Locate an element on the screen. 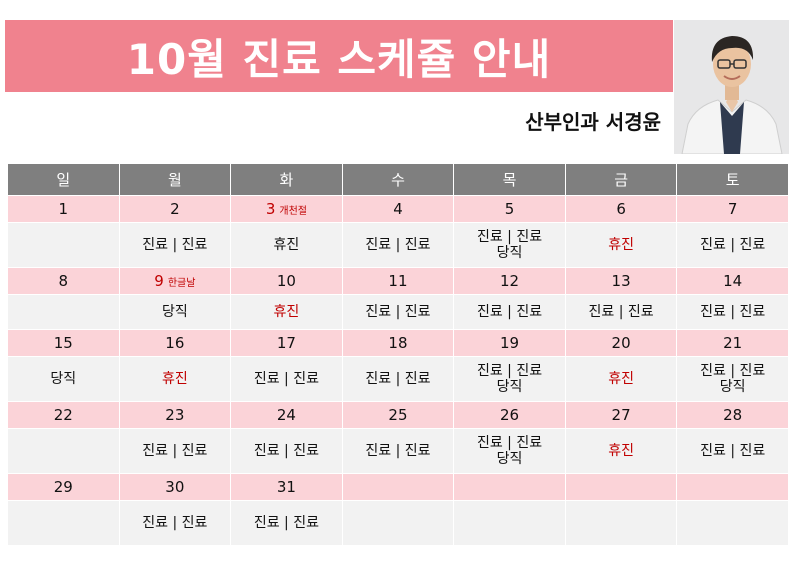 The width and height of the screenshot is (794, 567). date-cell: 26 is located at coordinates (509, 415).